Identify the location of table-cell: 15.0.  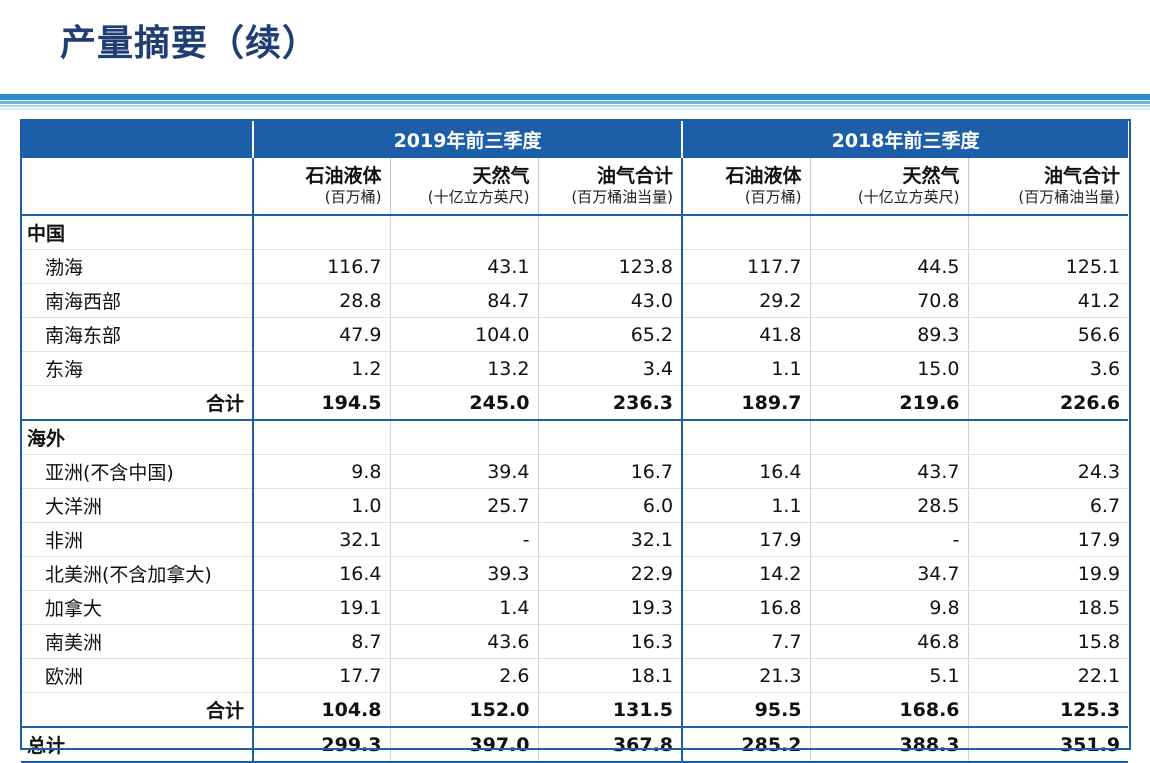
(889, 368).